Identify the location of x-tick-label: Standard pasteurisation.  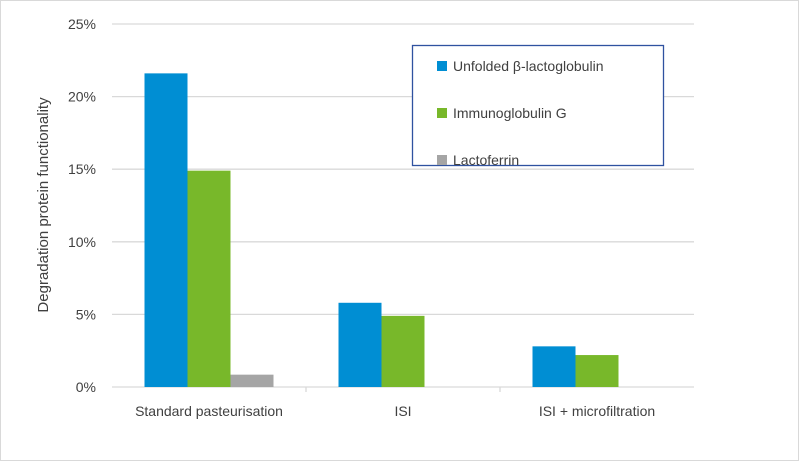
(209, 411).